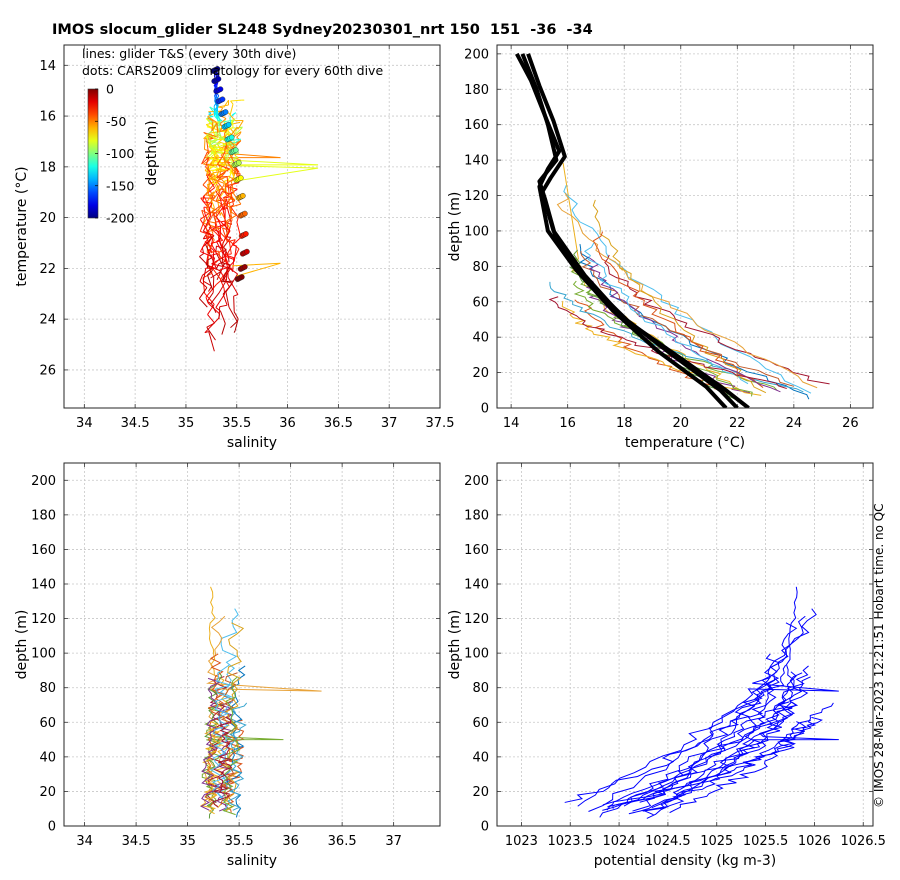  I want to click on temp-y-tick-label: 0, so click(485, 409).